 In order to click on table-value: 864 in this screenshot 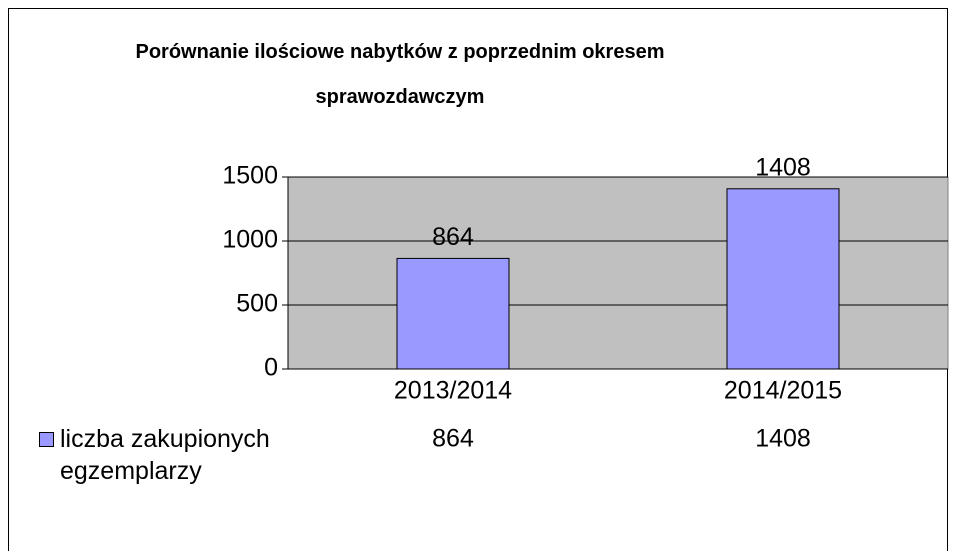, I will do `click(453, 439)`.